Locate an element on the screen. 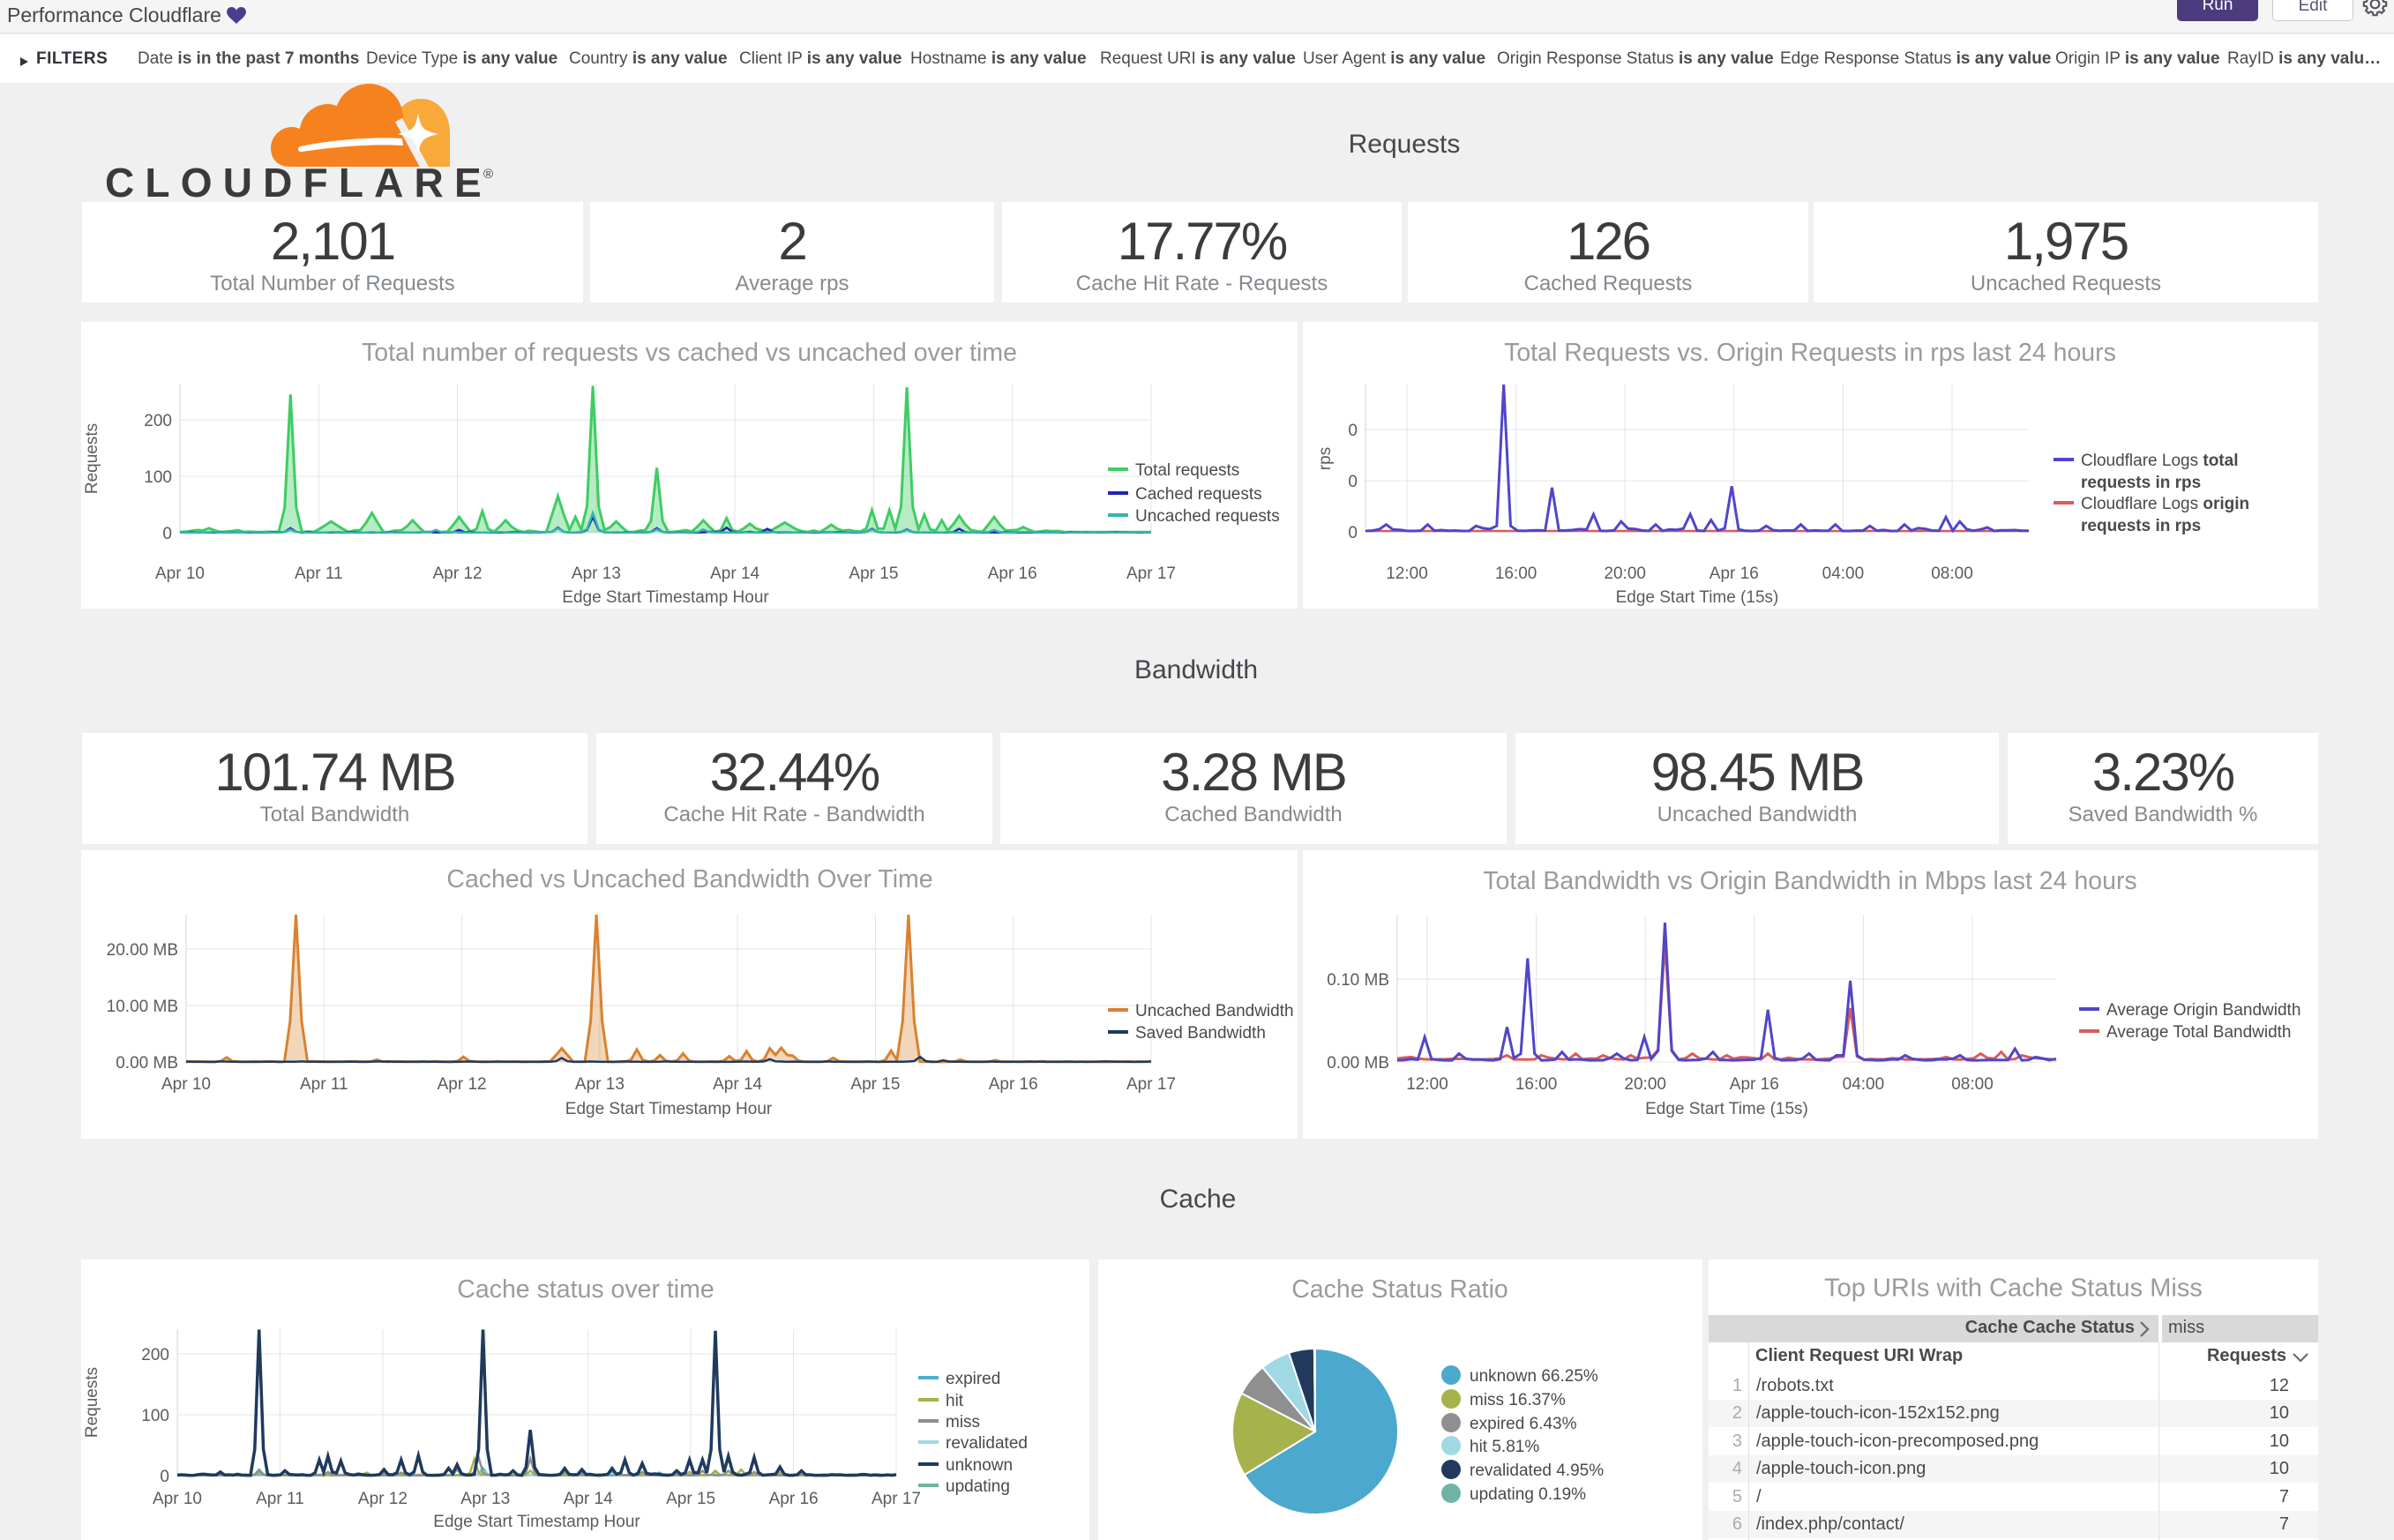 This screenshot has width=2394, height=1540. svg-text: Saved Bandwidth is located at coordinates (1200, 1033).